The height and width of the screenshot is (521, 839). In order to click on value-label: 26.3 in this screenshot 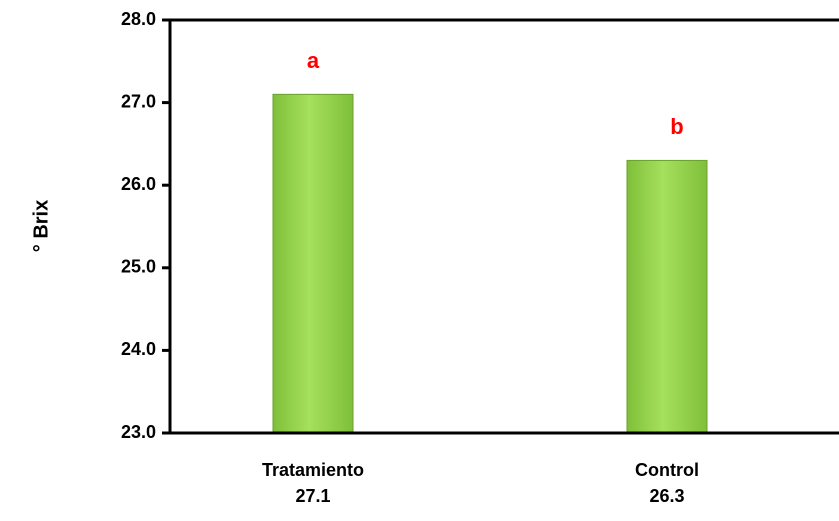, I will do `click(666, 496)`.